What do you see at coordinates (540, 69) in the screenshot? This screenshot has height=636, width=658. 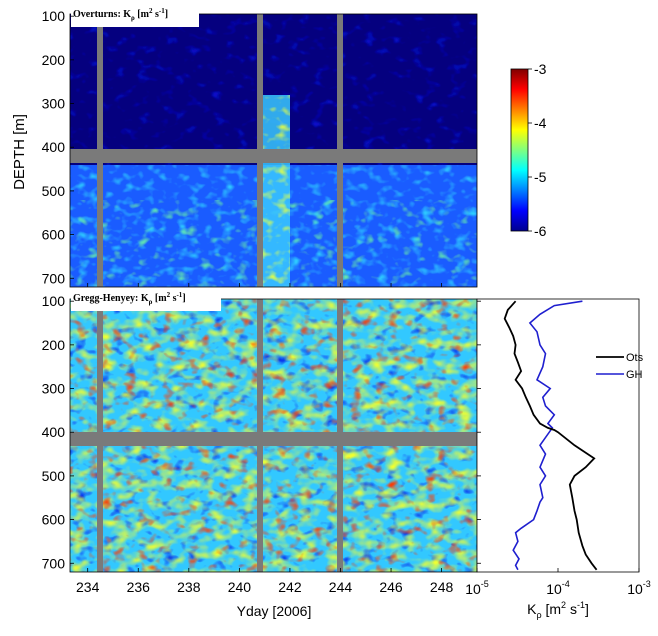 I see `colorbar-tick-label: -3` at bounding box center [540, 69].